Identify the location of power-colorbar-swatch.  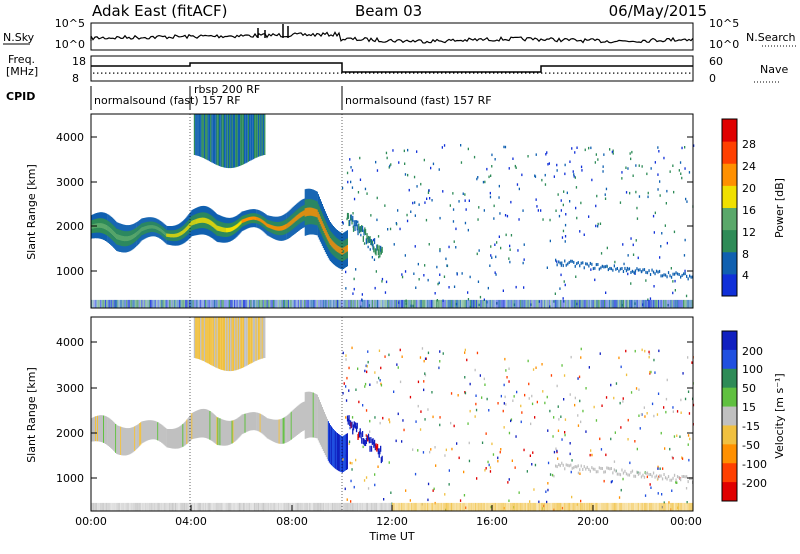
(729, 219).